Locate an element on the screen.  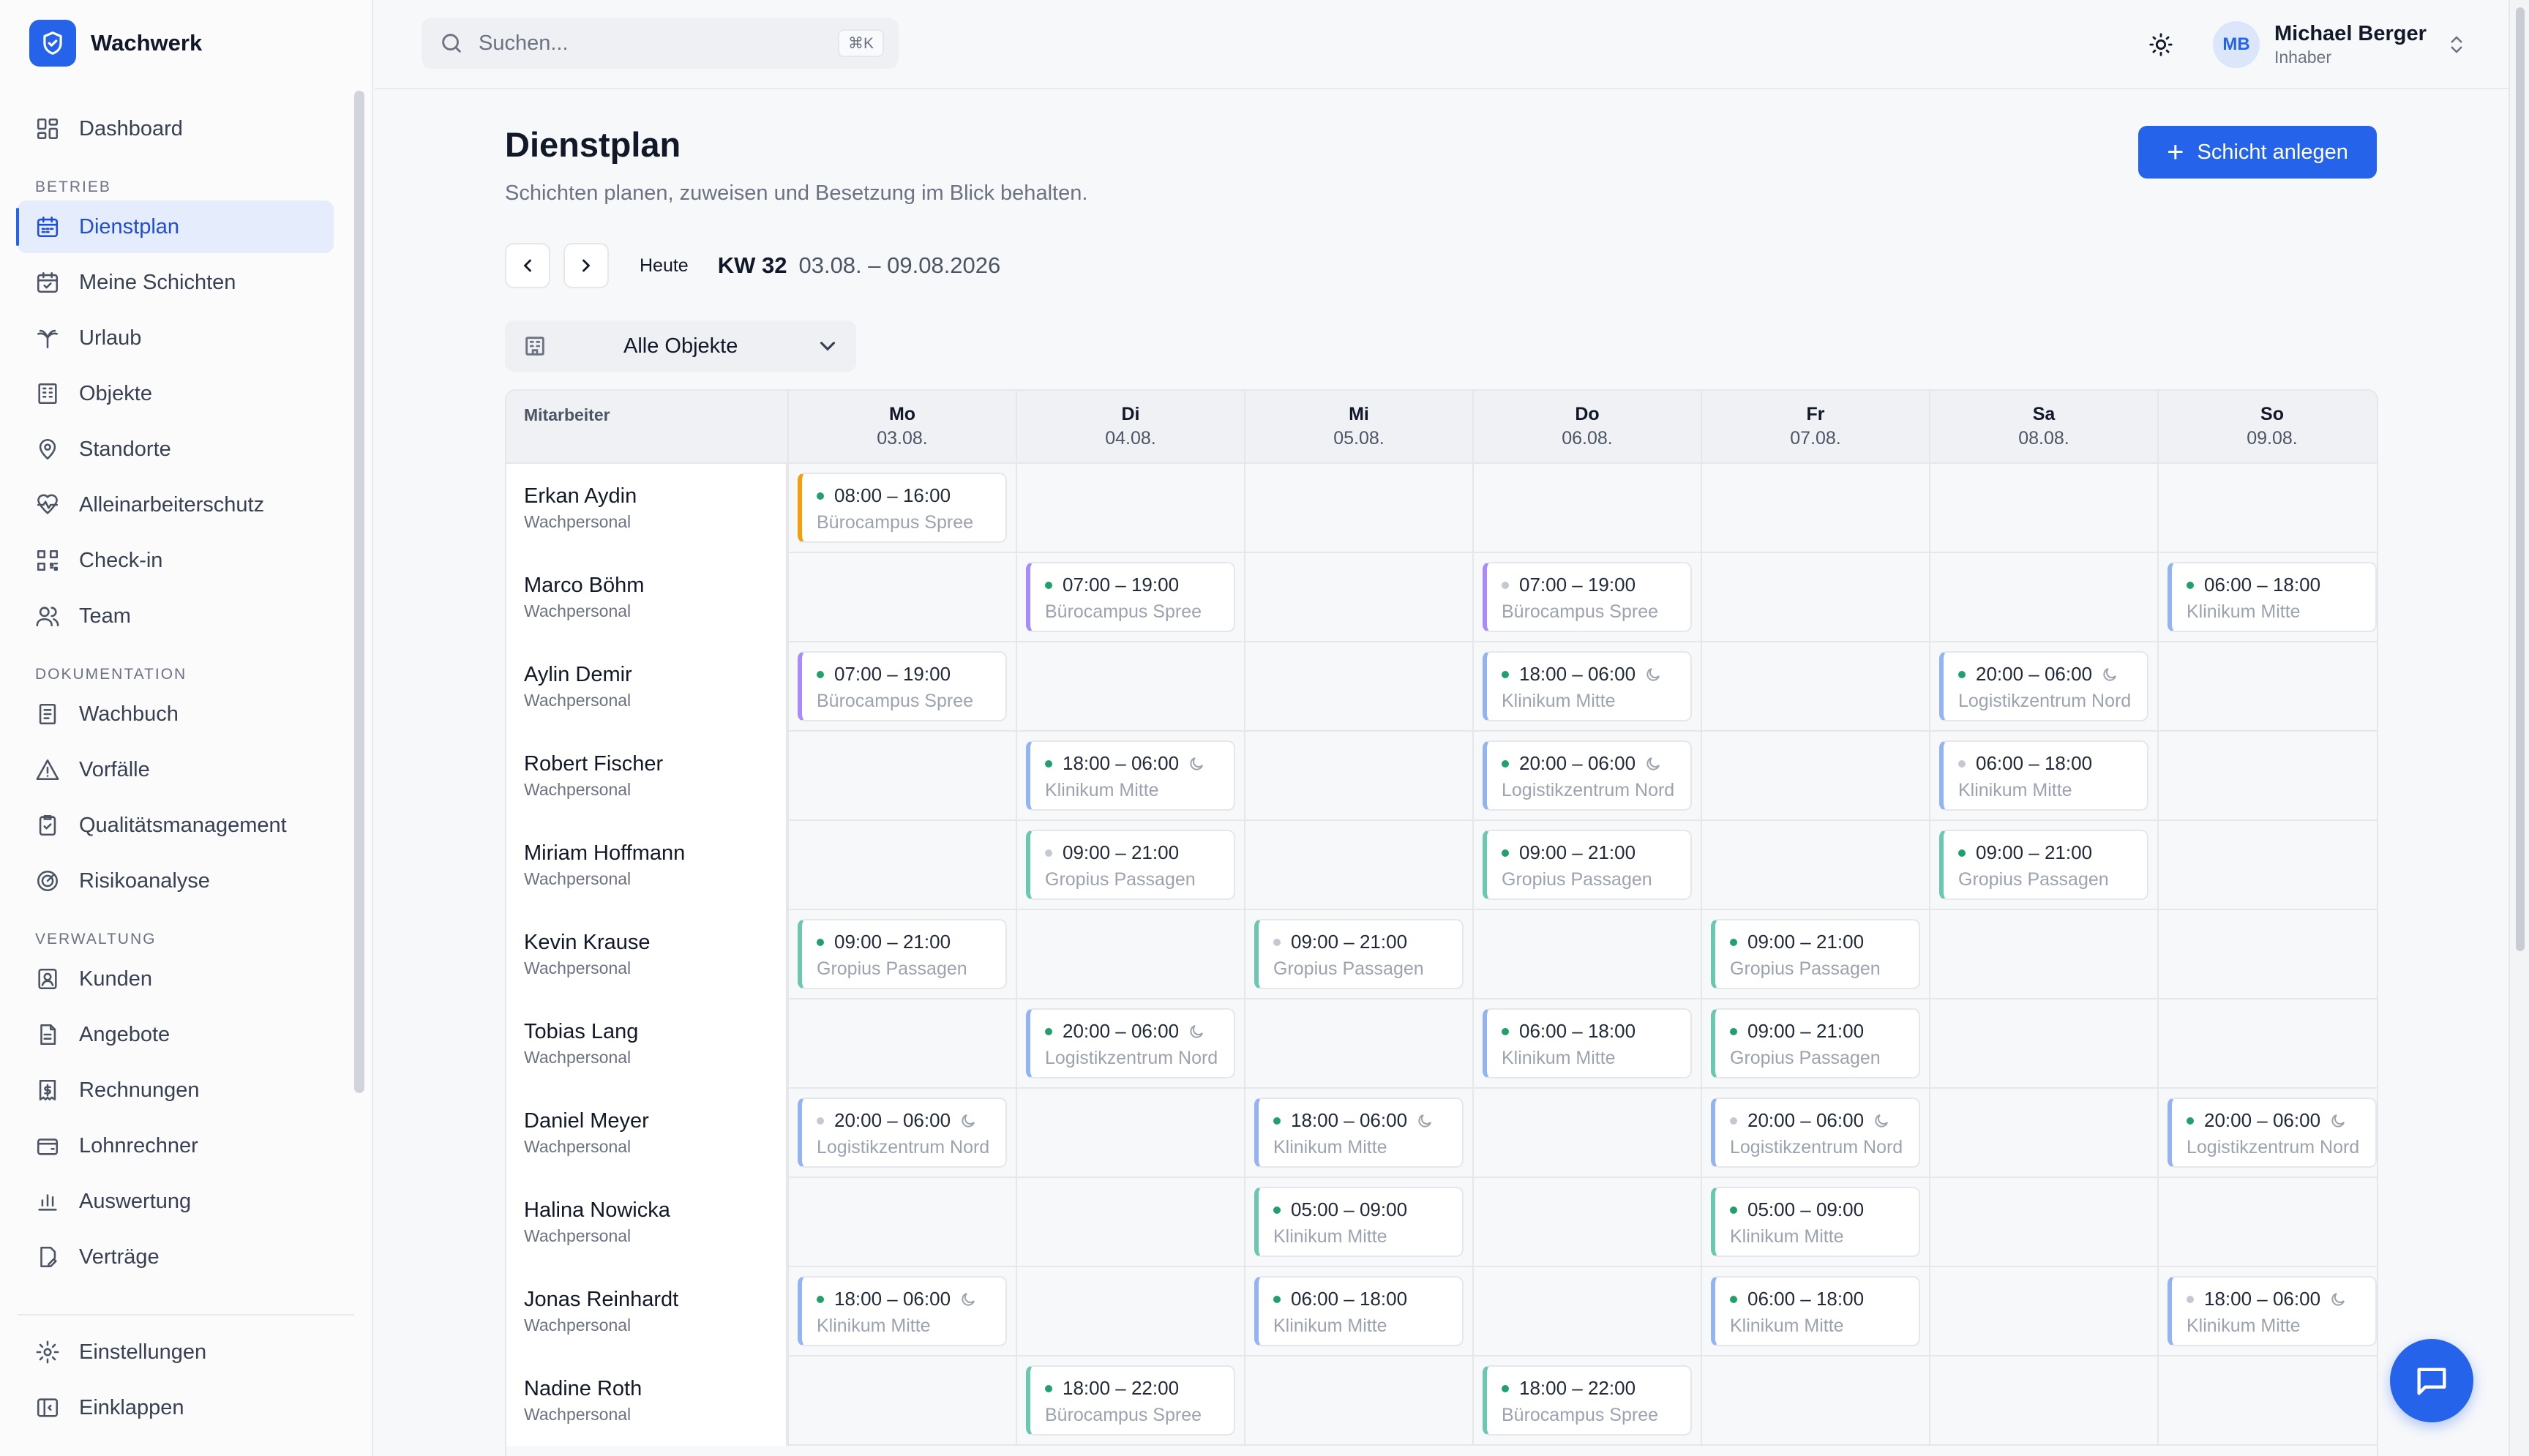
brand: Wachwerk is located at coordinates (116, 43).